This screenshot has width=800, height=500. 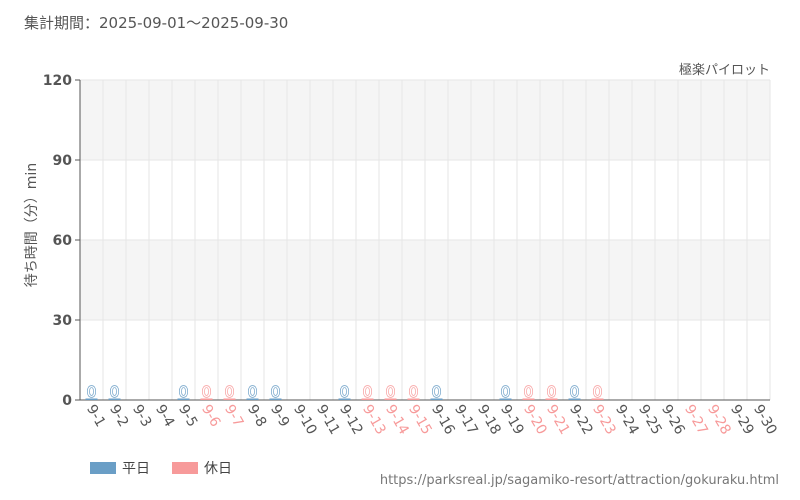 What do you see at coordinates (604, 420) in the screenshot?
I see `x-tick-label: 9-23` at bounding box center [604, 420].